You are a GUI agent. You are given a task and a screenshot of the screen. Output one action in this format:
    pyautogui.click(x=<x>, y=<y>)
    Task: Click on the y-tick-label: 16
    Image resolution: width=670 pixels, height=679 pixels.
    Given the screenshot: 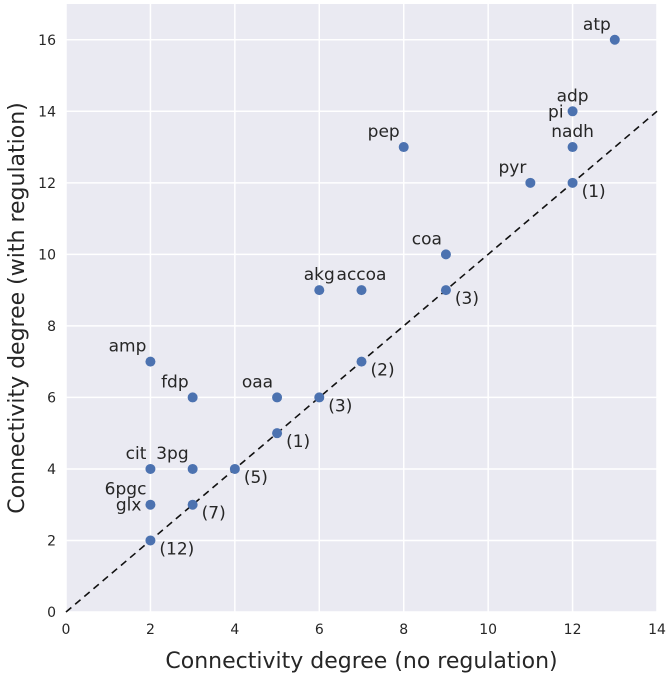 What is the action you would take?
    pyautogui.click(x=47, y=41)
    